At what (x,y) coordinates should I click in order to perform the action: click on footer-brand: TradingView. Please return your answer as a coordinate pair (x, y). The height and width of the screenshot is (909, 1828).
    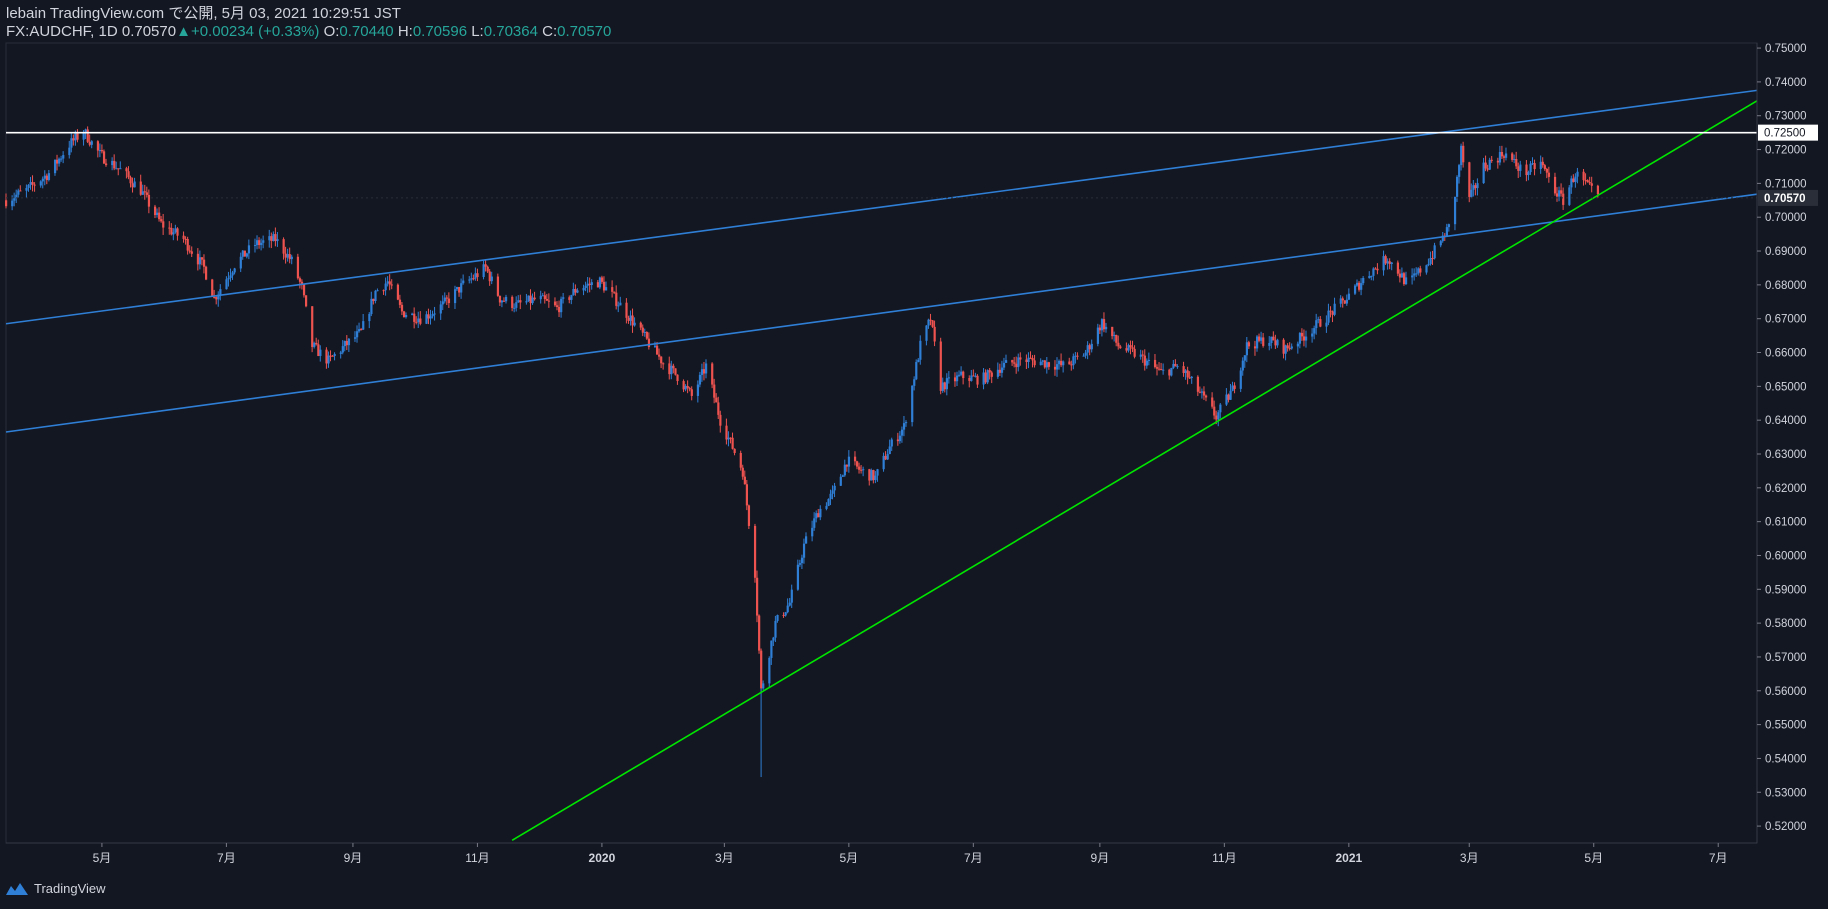
    Looking at the image, I should click on (70, 888).